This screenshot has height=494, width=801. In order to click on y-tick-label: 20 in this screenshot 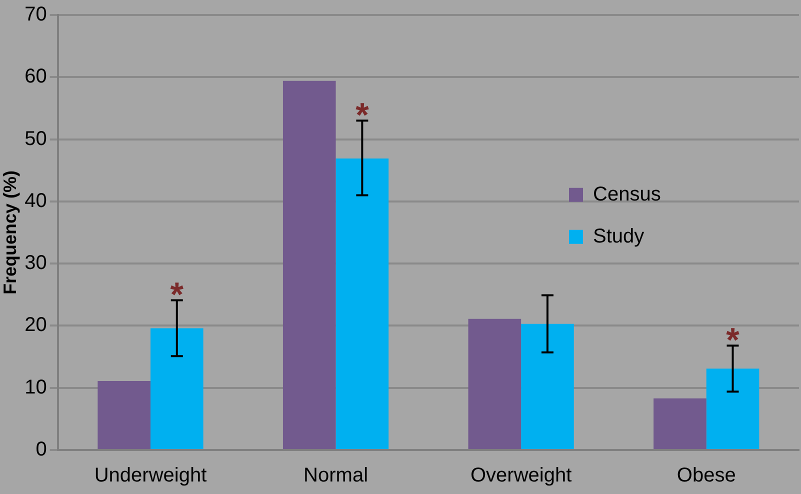, I will do `click(35, 325)`.